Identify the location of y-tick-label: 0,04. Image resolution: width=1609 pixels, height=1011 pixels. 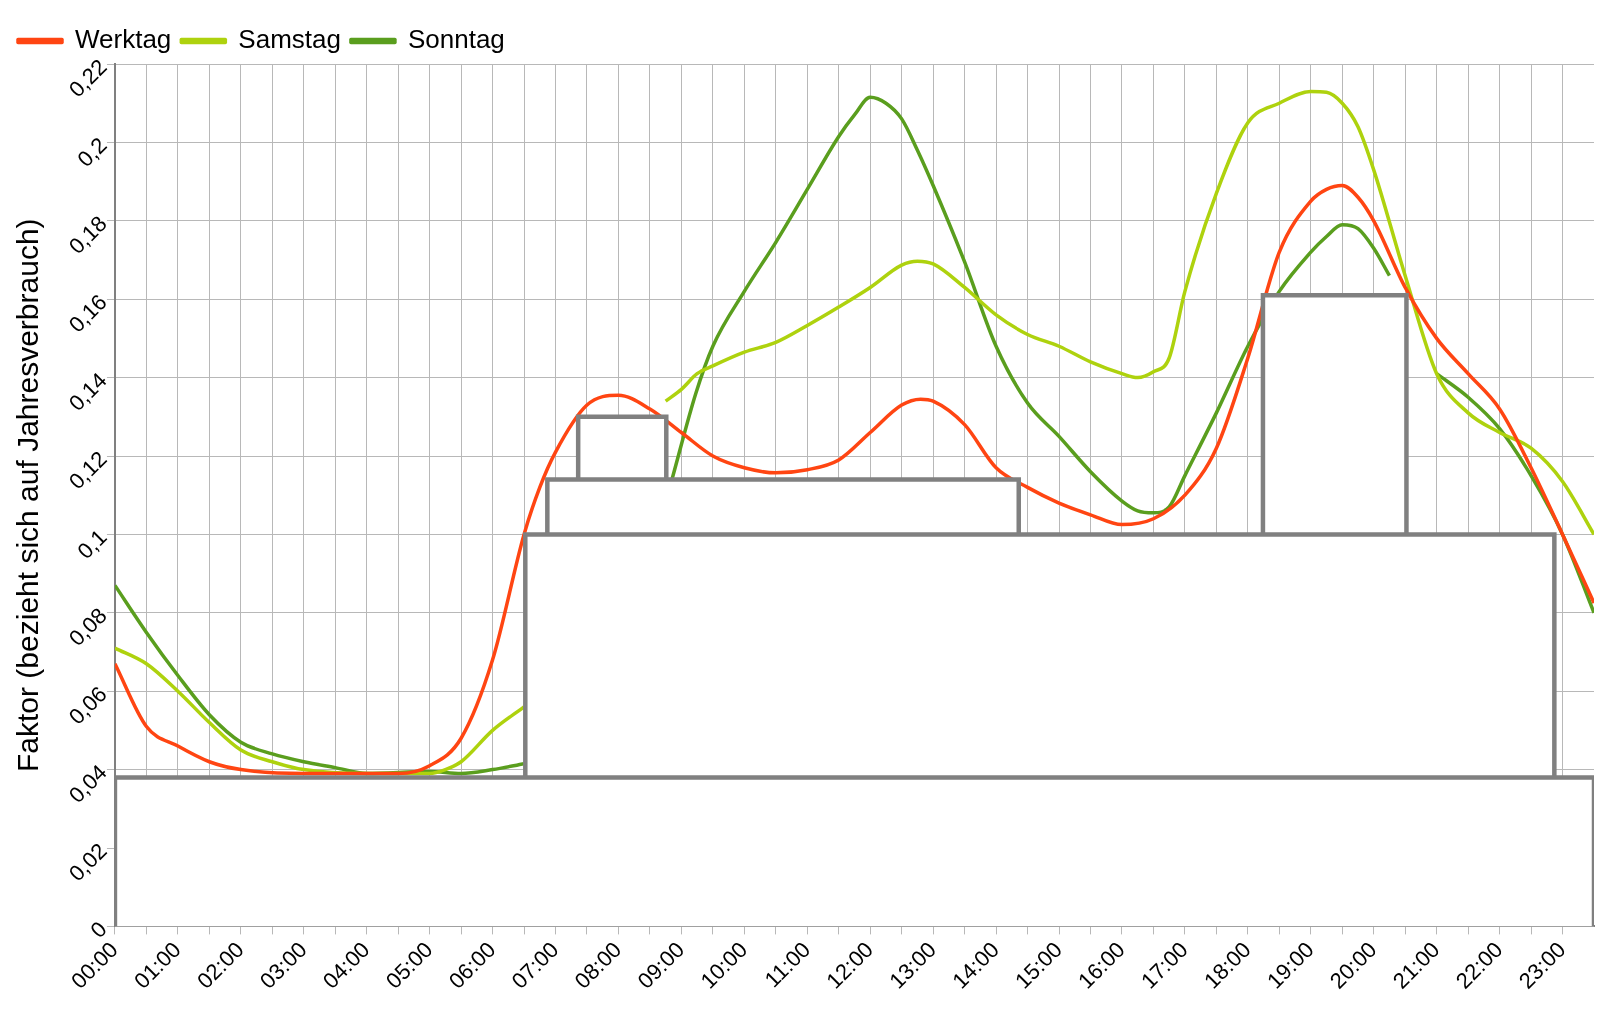
(87, 783).